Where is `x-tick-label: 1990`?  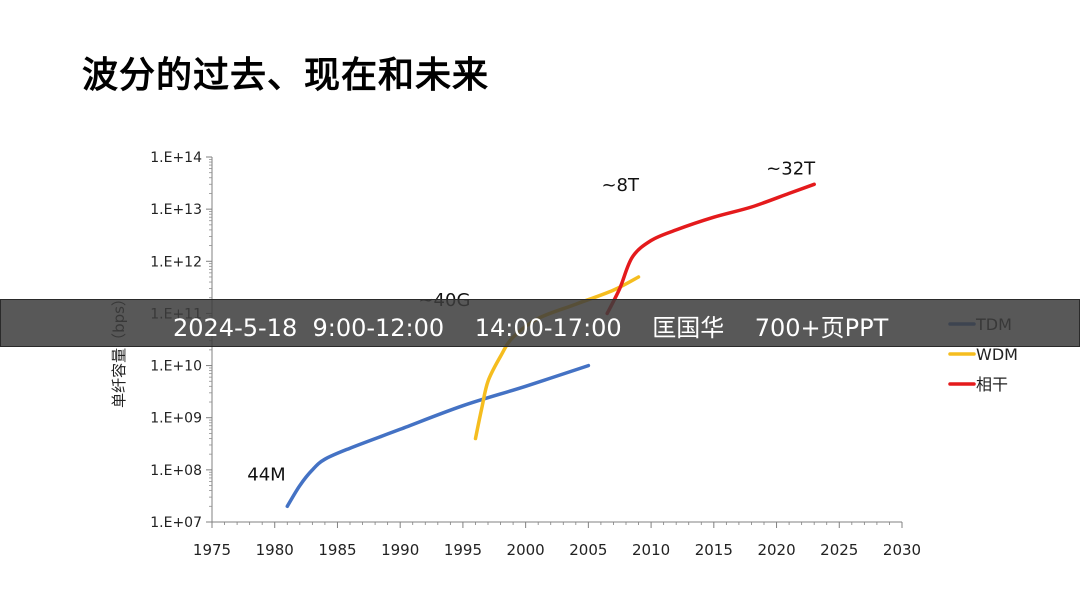
x-tick-label: 1990 is located at coordinates (400, 550).